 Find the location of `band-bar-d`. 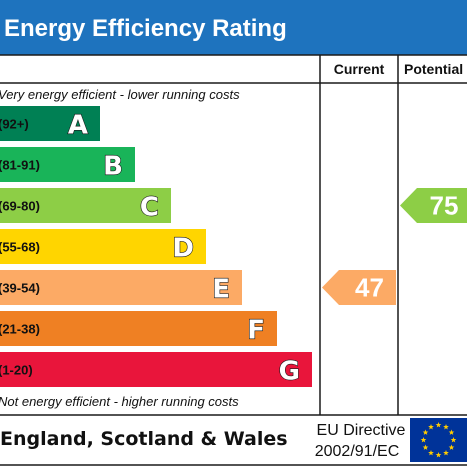

band-bar-d is located at coordinates (103, 246).